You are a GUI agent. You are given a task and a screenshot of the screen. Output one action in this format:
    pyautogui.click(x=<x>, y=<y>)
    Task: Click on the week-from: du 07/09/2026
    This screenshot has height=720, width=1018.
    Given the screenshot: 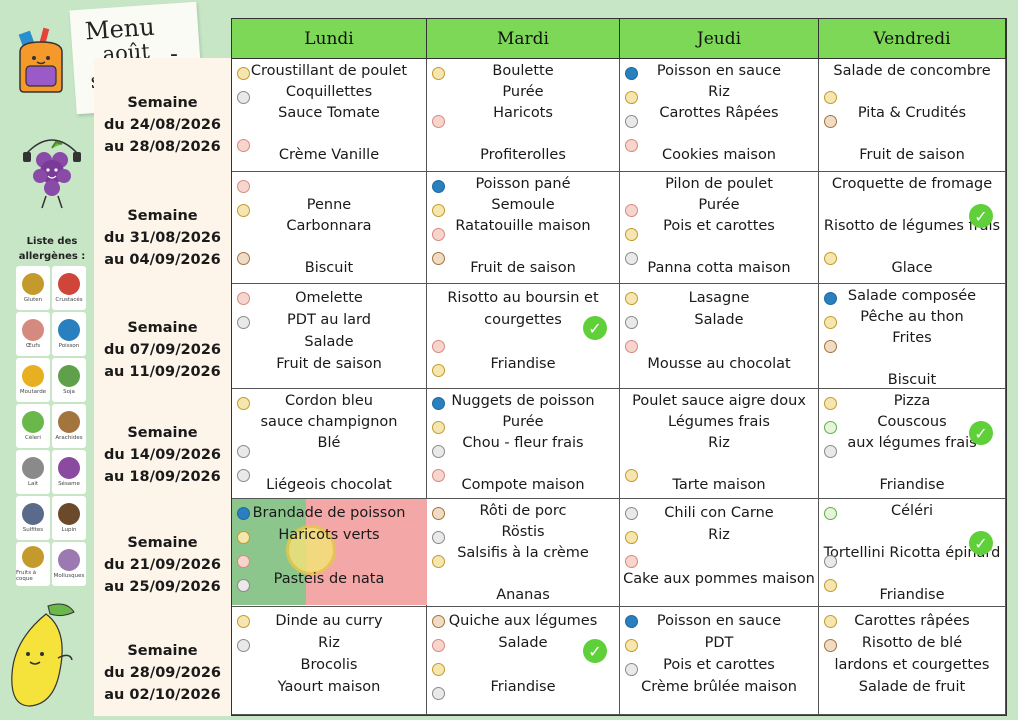 What is the action you would take?
    pyautogui.click(x=162, y=350)
    